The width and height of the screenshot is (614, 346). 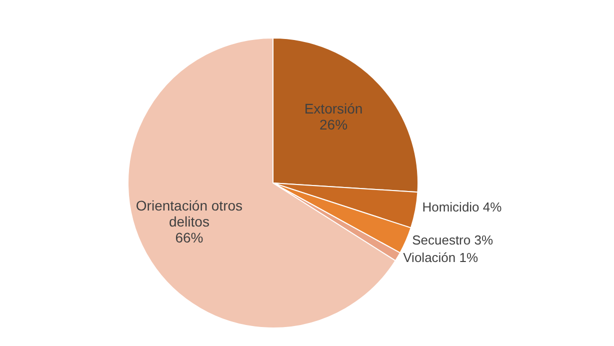 What do you see at coordinates (334, 124) in the screenshot?
I see `data-label: 26%` at bounding box center [334, 124].